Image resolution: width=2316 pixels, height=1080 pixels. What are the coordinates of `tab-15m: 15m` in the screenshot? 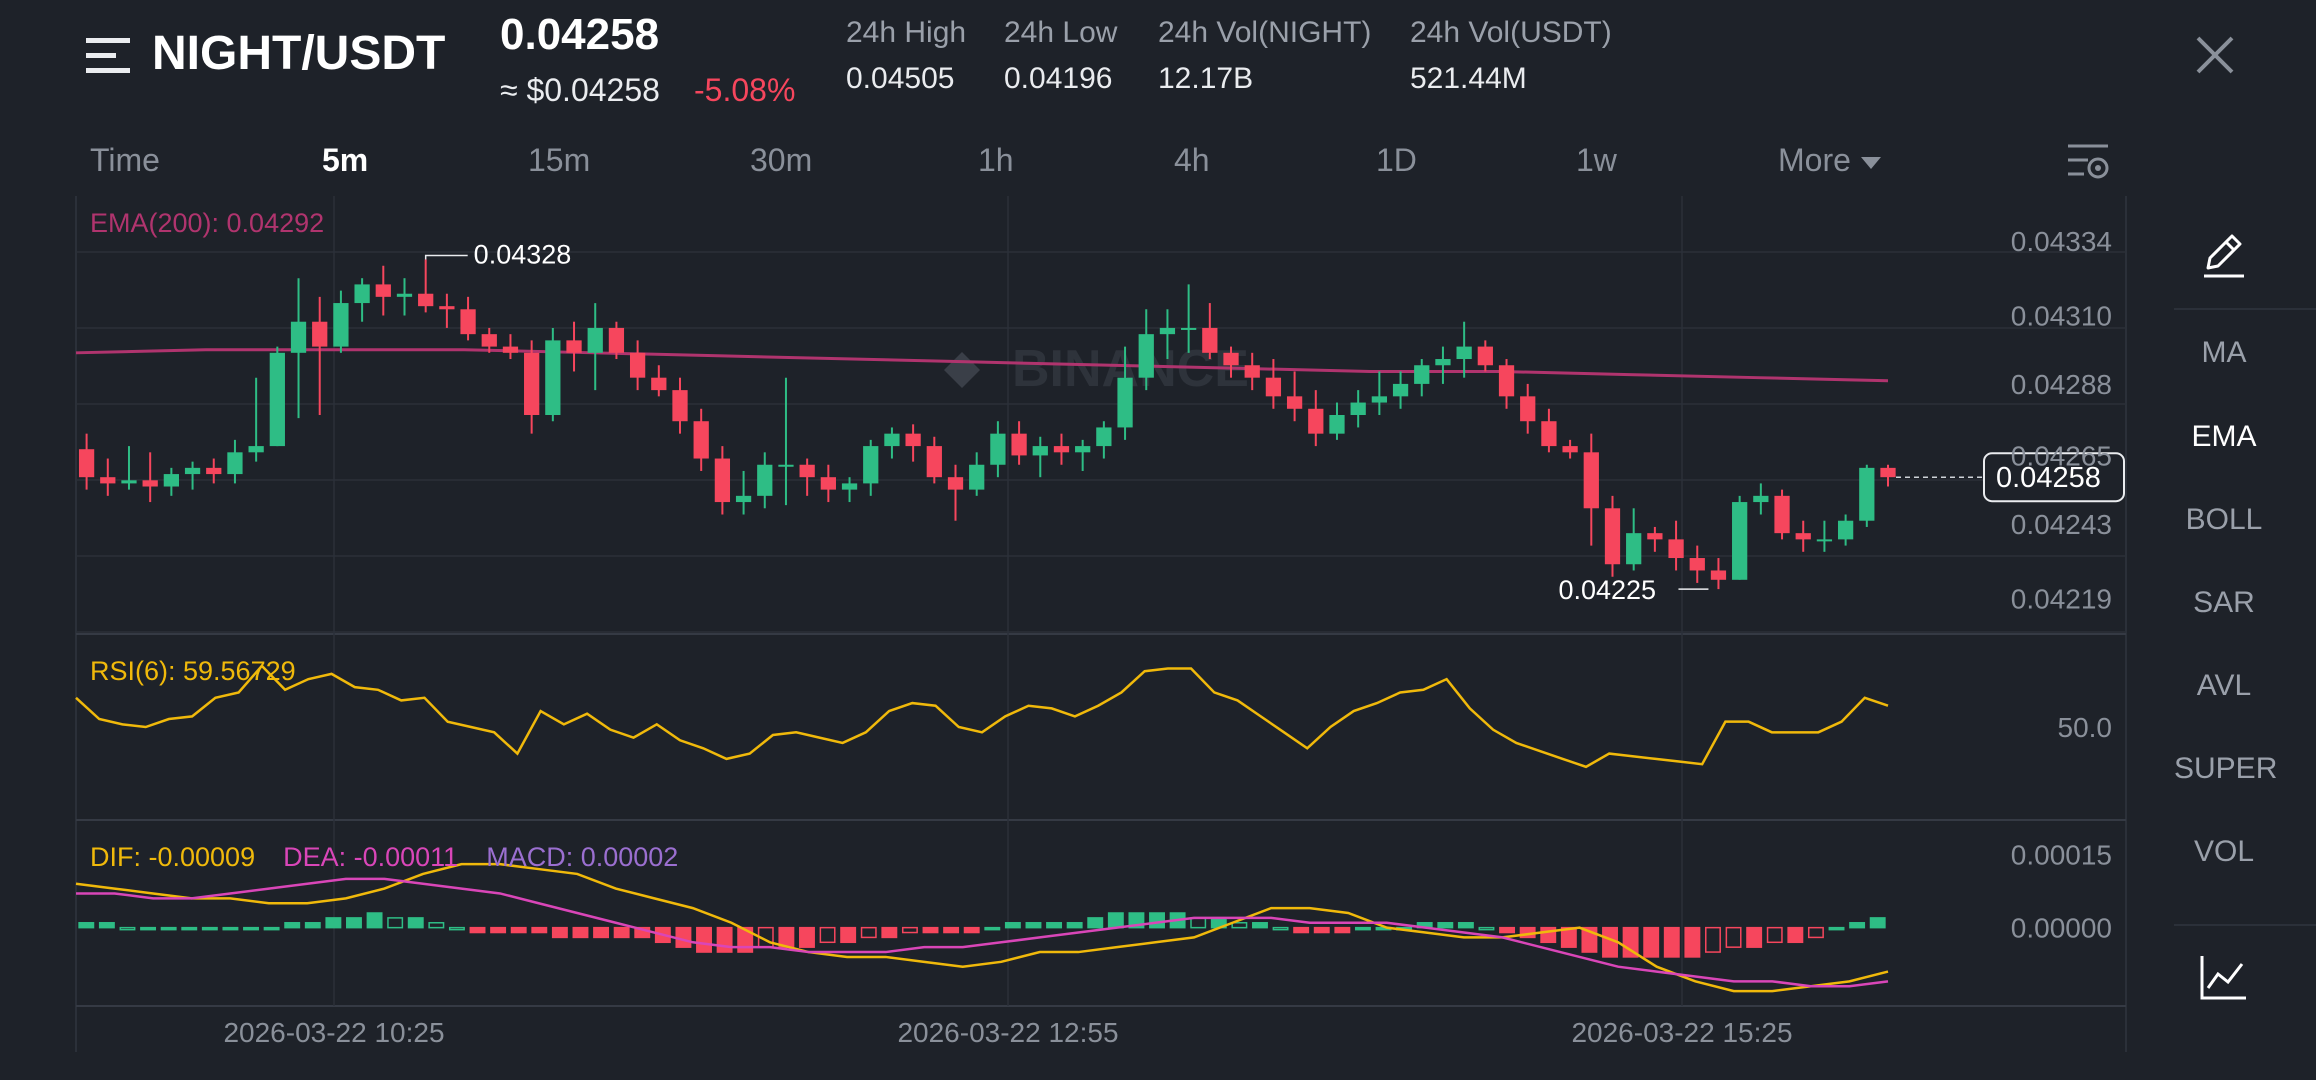 It's located at (559, 160).